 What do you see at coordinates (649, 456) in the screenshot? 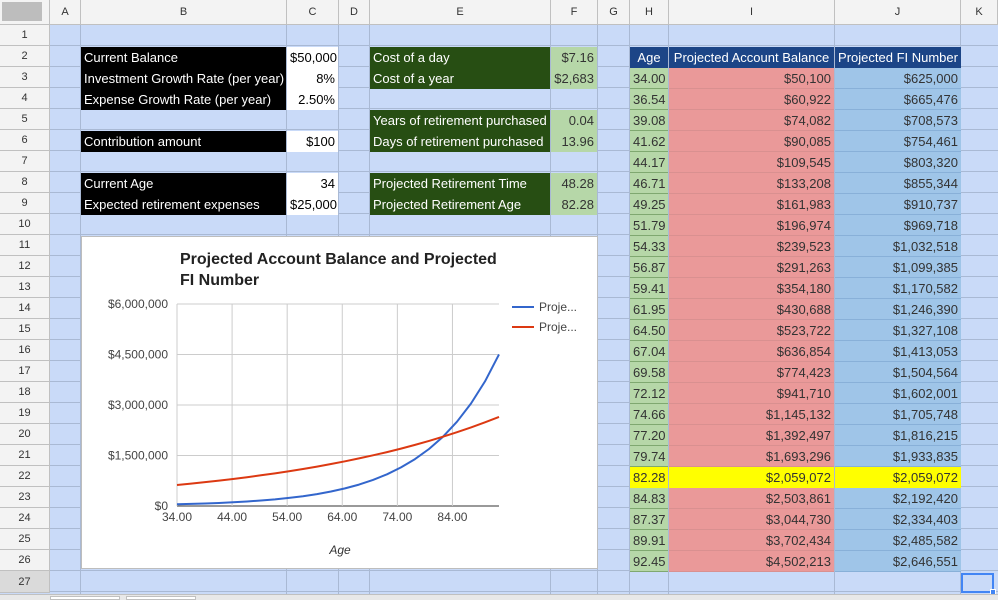
I see `table-cell-age: 79.74` at bounding box center [649, 456].